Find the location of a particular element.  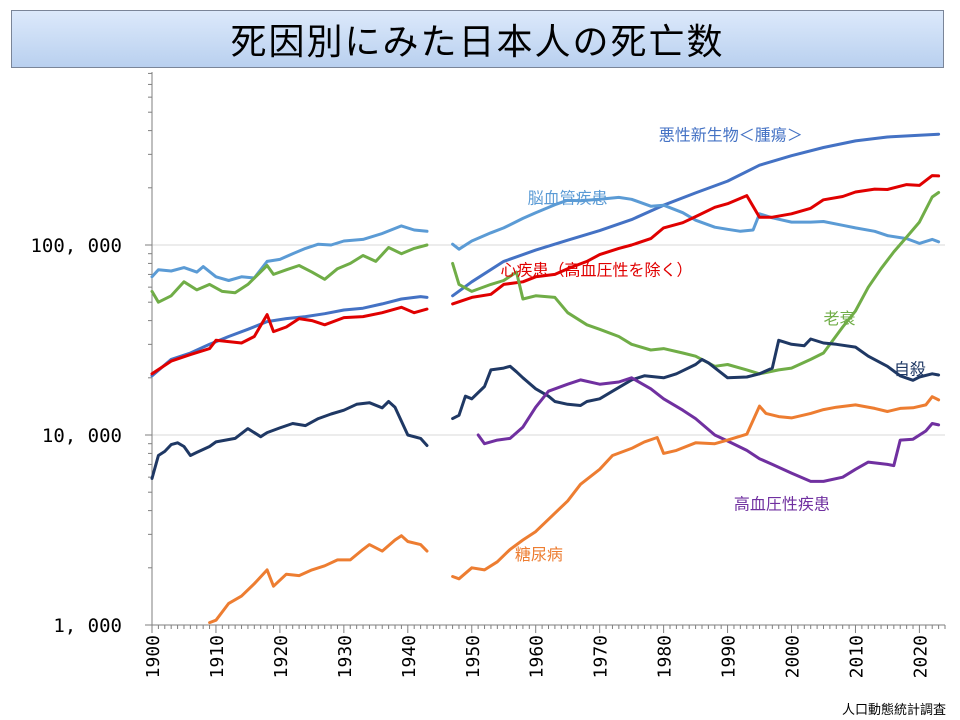

x-tick-label: 1930 is located at coordinates (345, 656).